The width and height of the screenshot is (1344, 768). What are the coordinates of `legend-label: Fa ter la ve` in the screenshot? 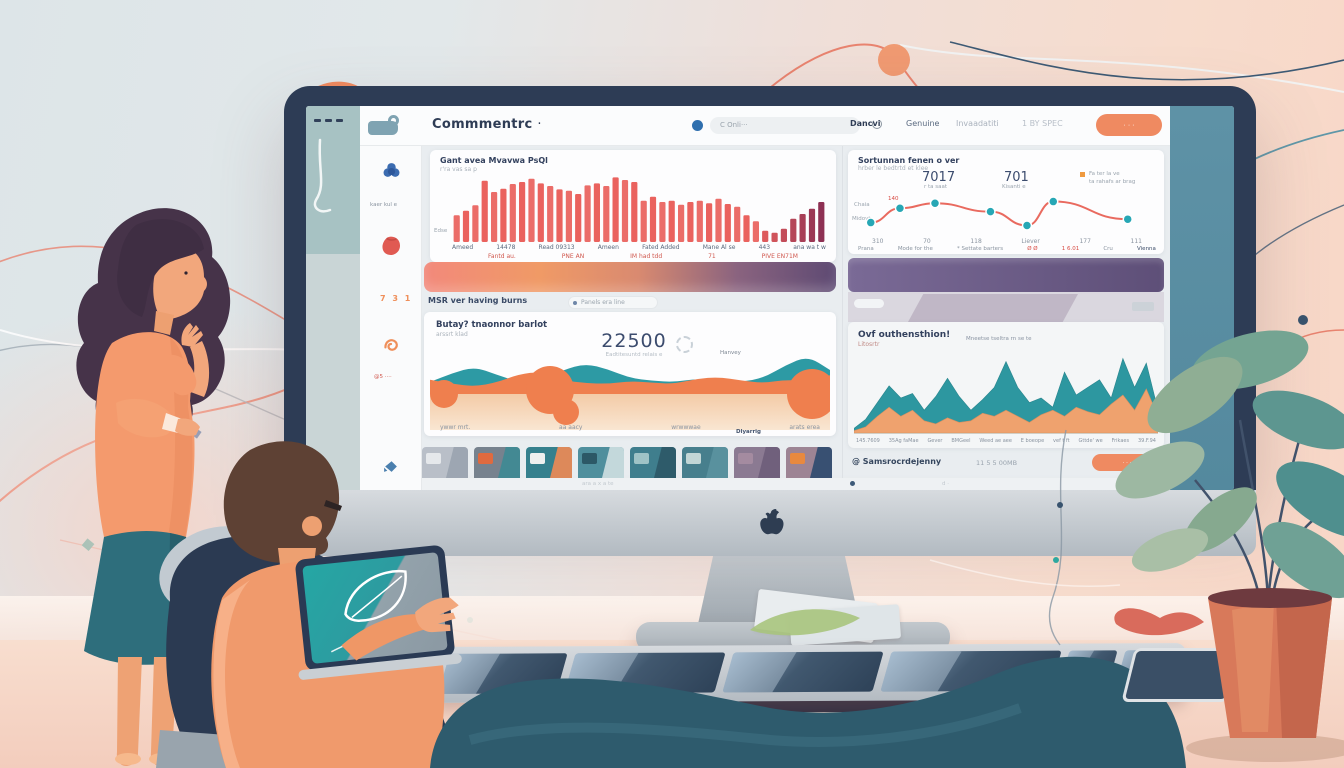 It's located at (1104, 174).